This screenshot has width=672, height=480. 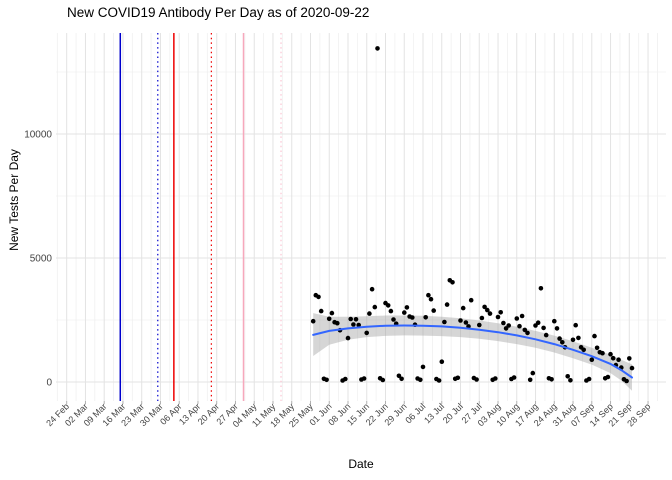 I want to click on x-axis-title: Date, so click(x=361, y=464).